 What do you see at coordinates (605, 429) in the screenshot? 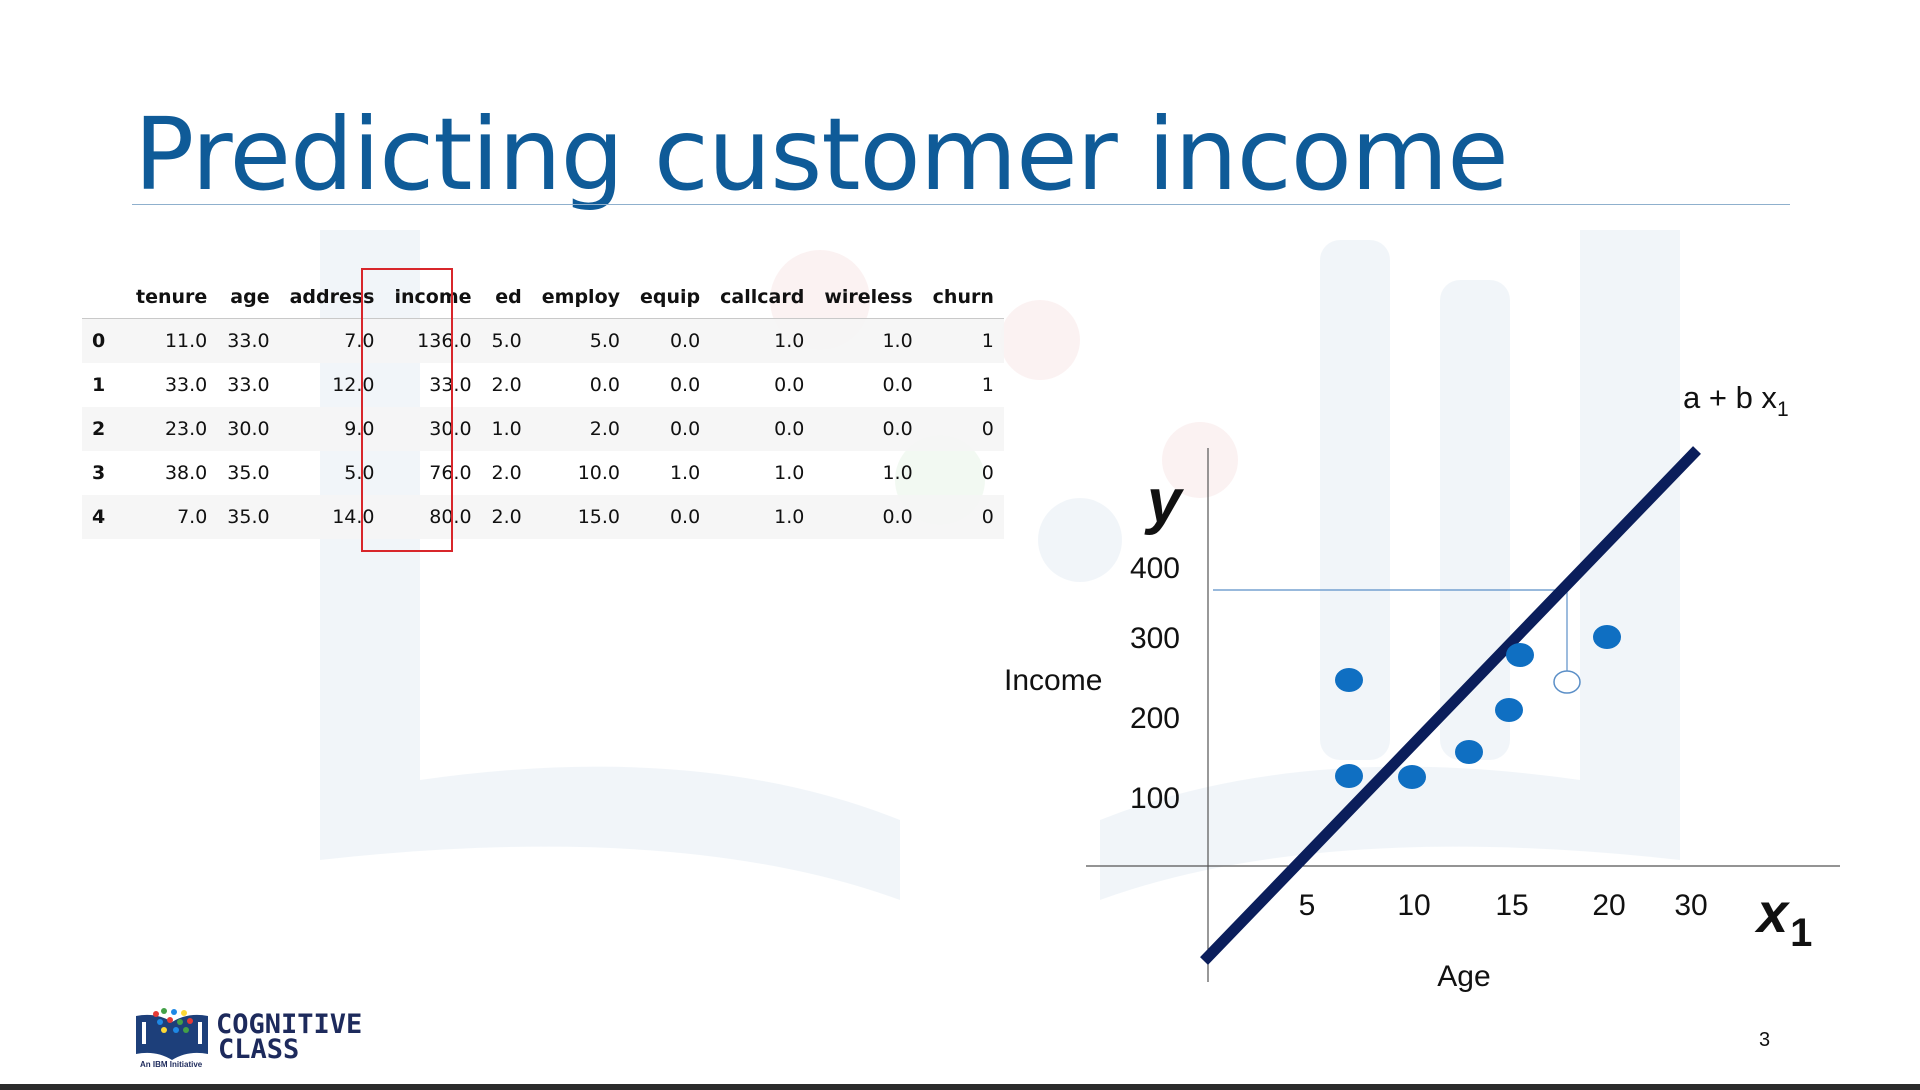
I see `table-cell-employ: 2.0` at bounding box center [605, 429].